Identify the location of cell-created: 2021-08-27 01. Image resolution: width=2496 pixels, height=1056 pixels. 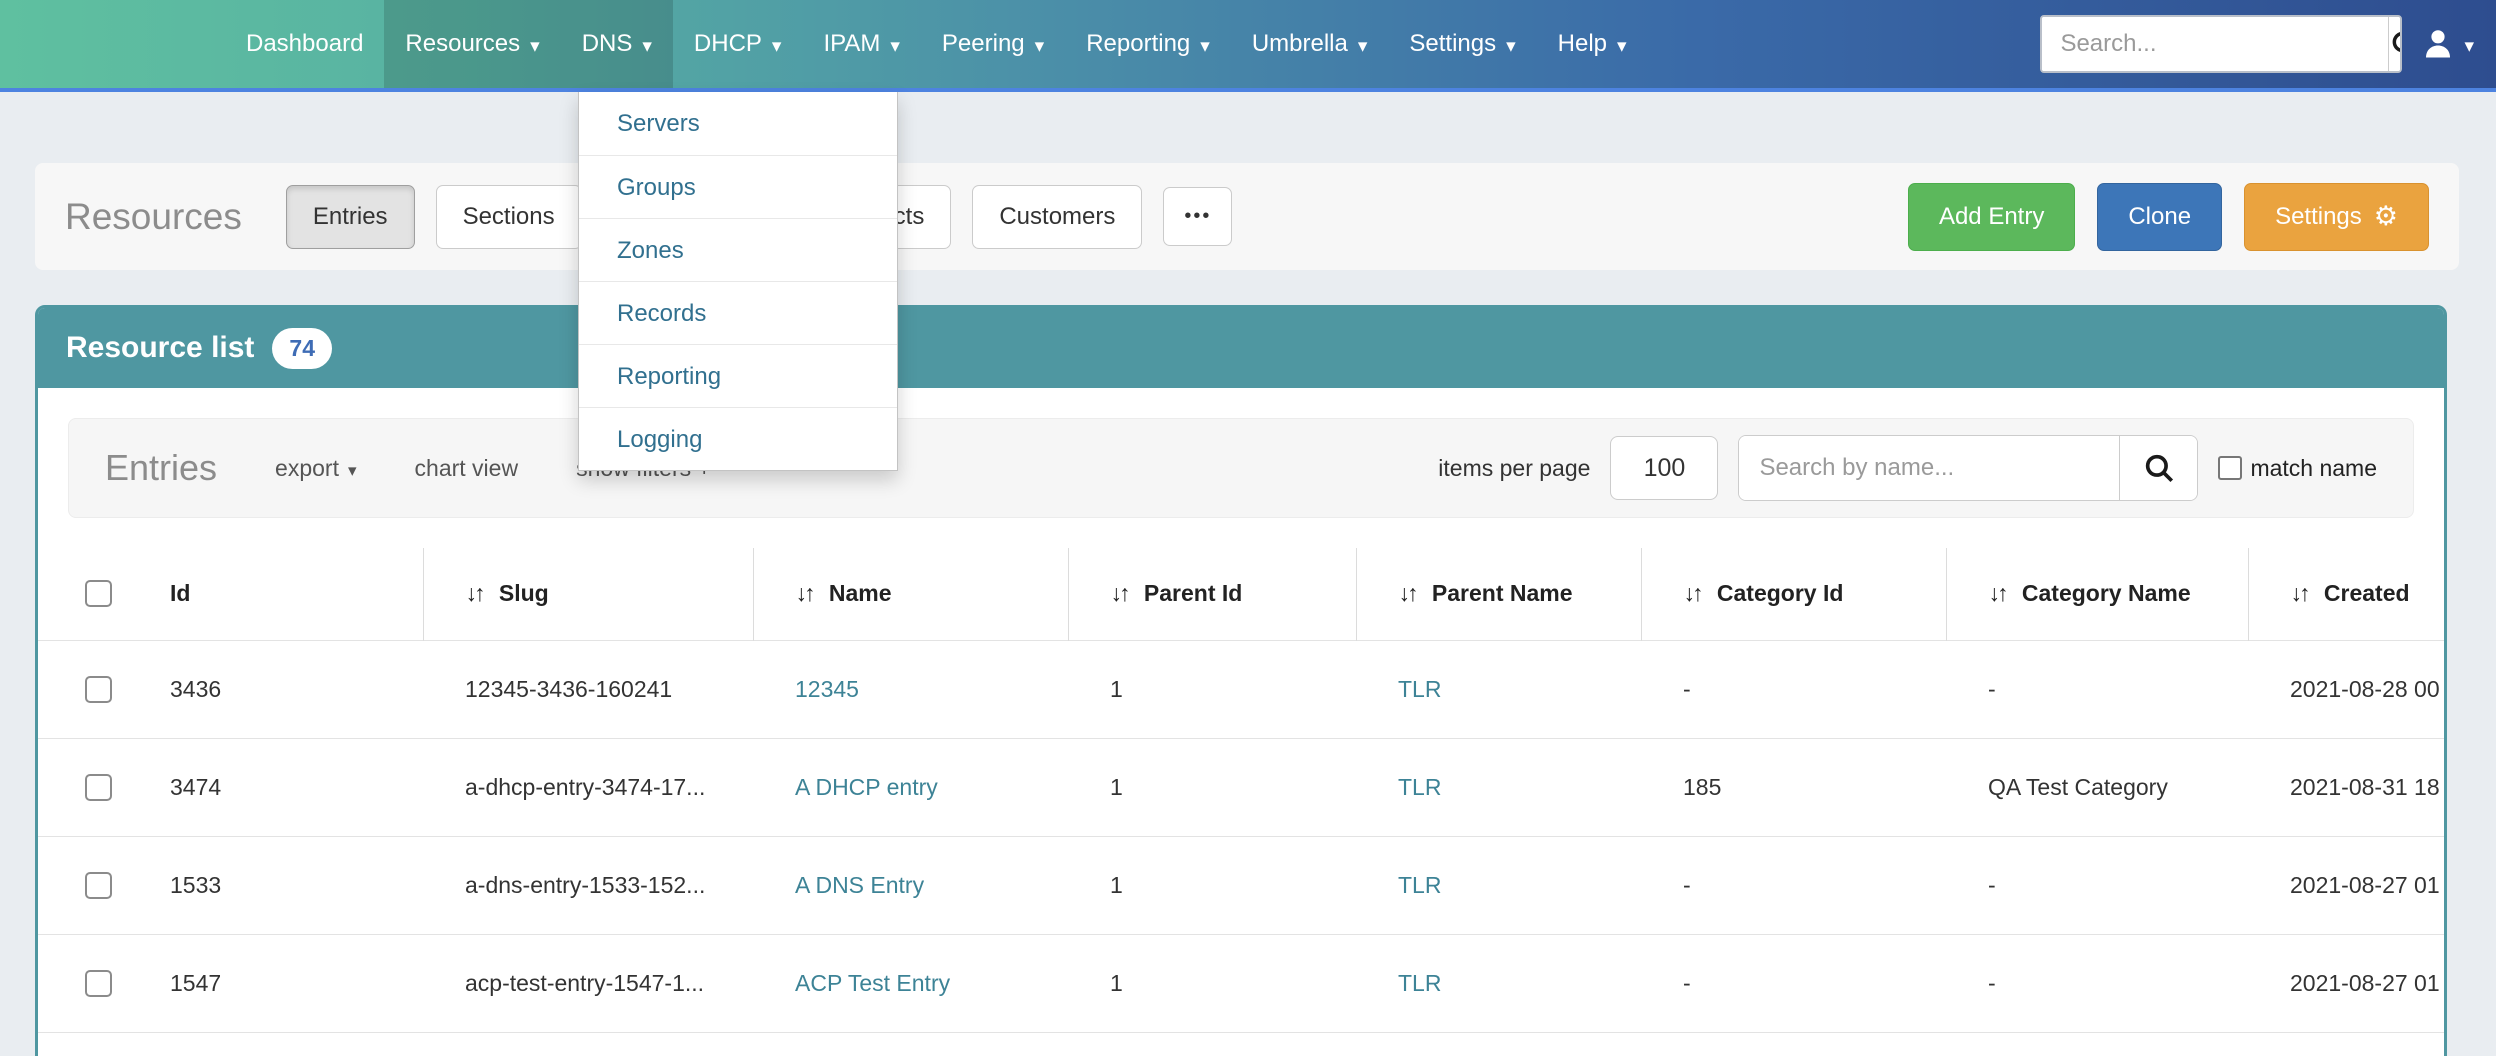
(2365, 982).